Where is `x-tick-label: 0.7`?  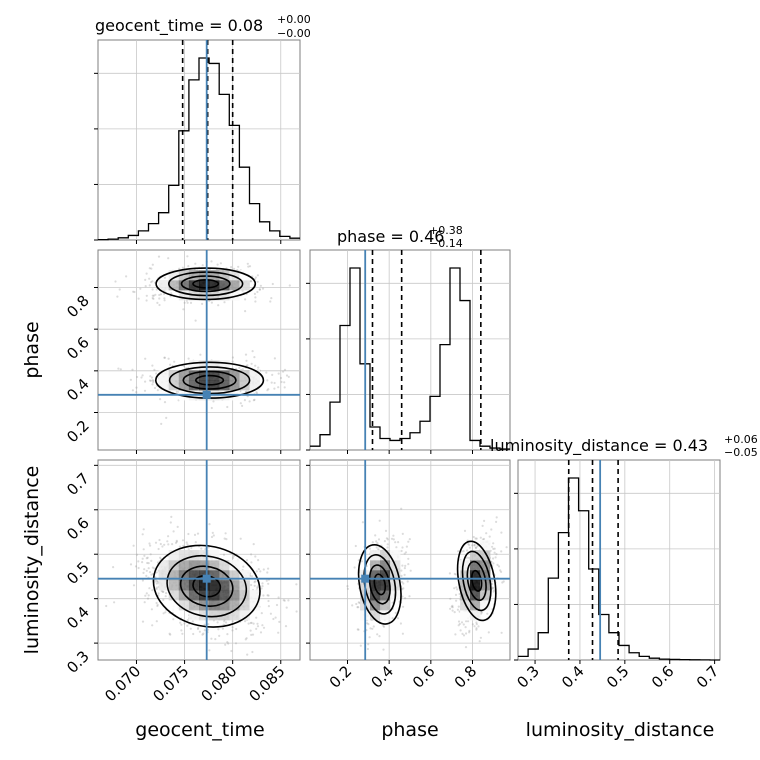 x-tick-label: 0.7 is located at coordinates (708, 677).